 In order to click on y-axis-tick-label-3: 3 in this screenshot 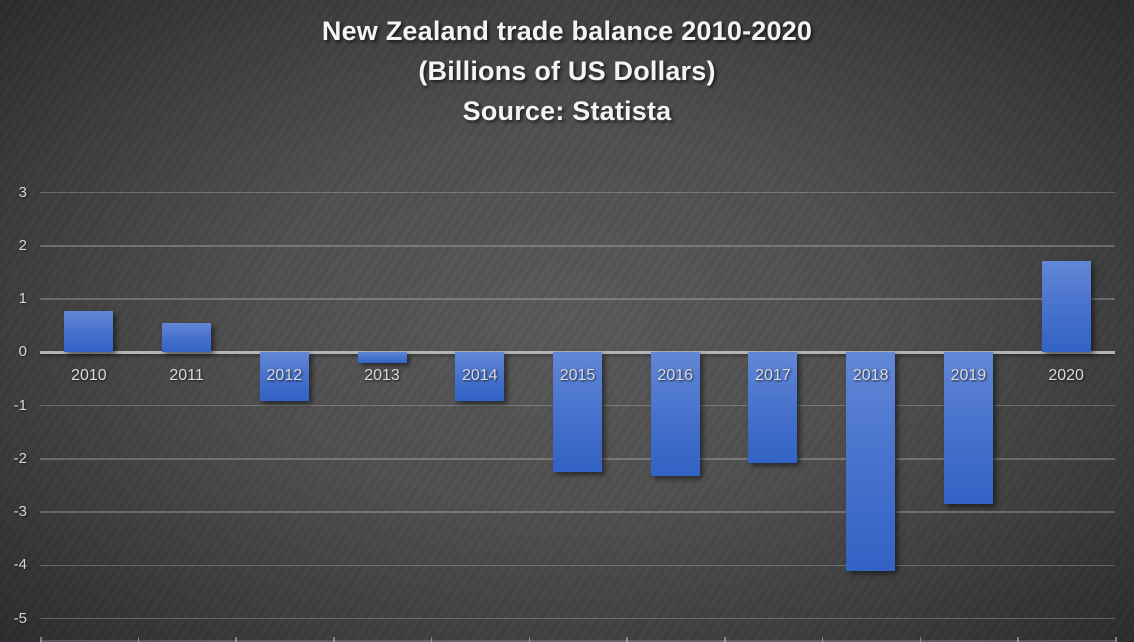, I will do `click(22, 192)`.